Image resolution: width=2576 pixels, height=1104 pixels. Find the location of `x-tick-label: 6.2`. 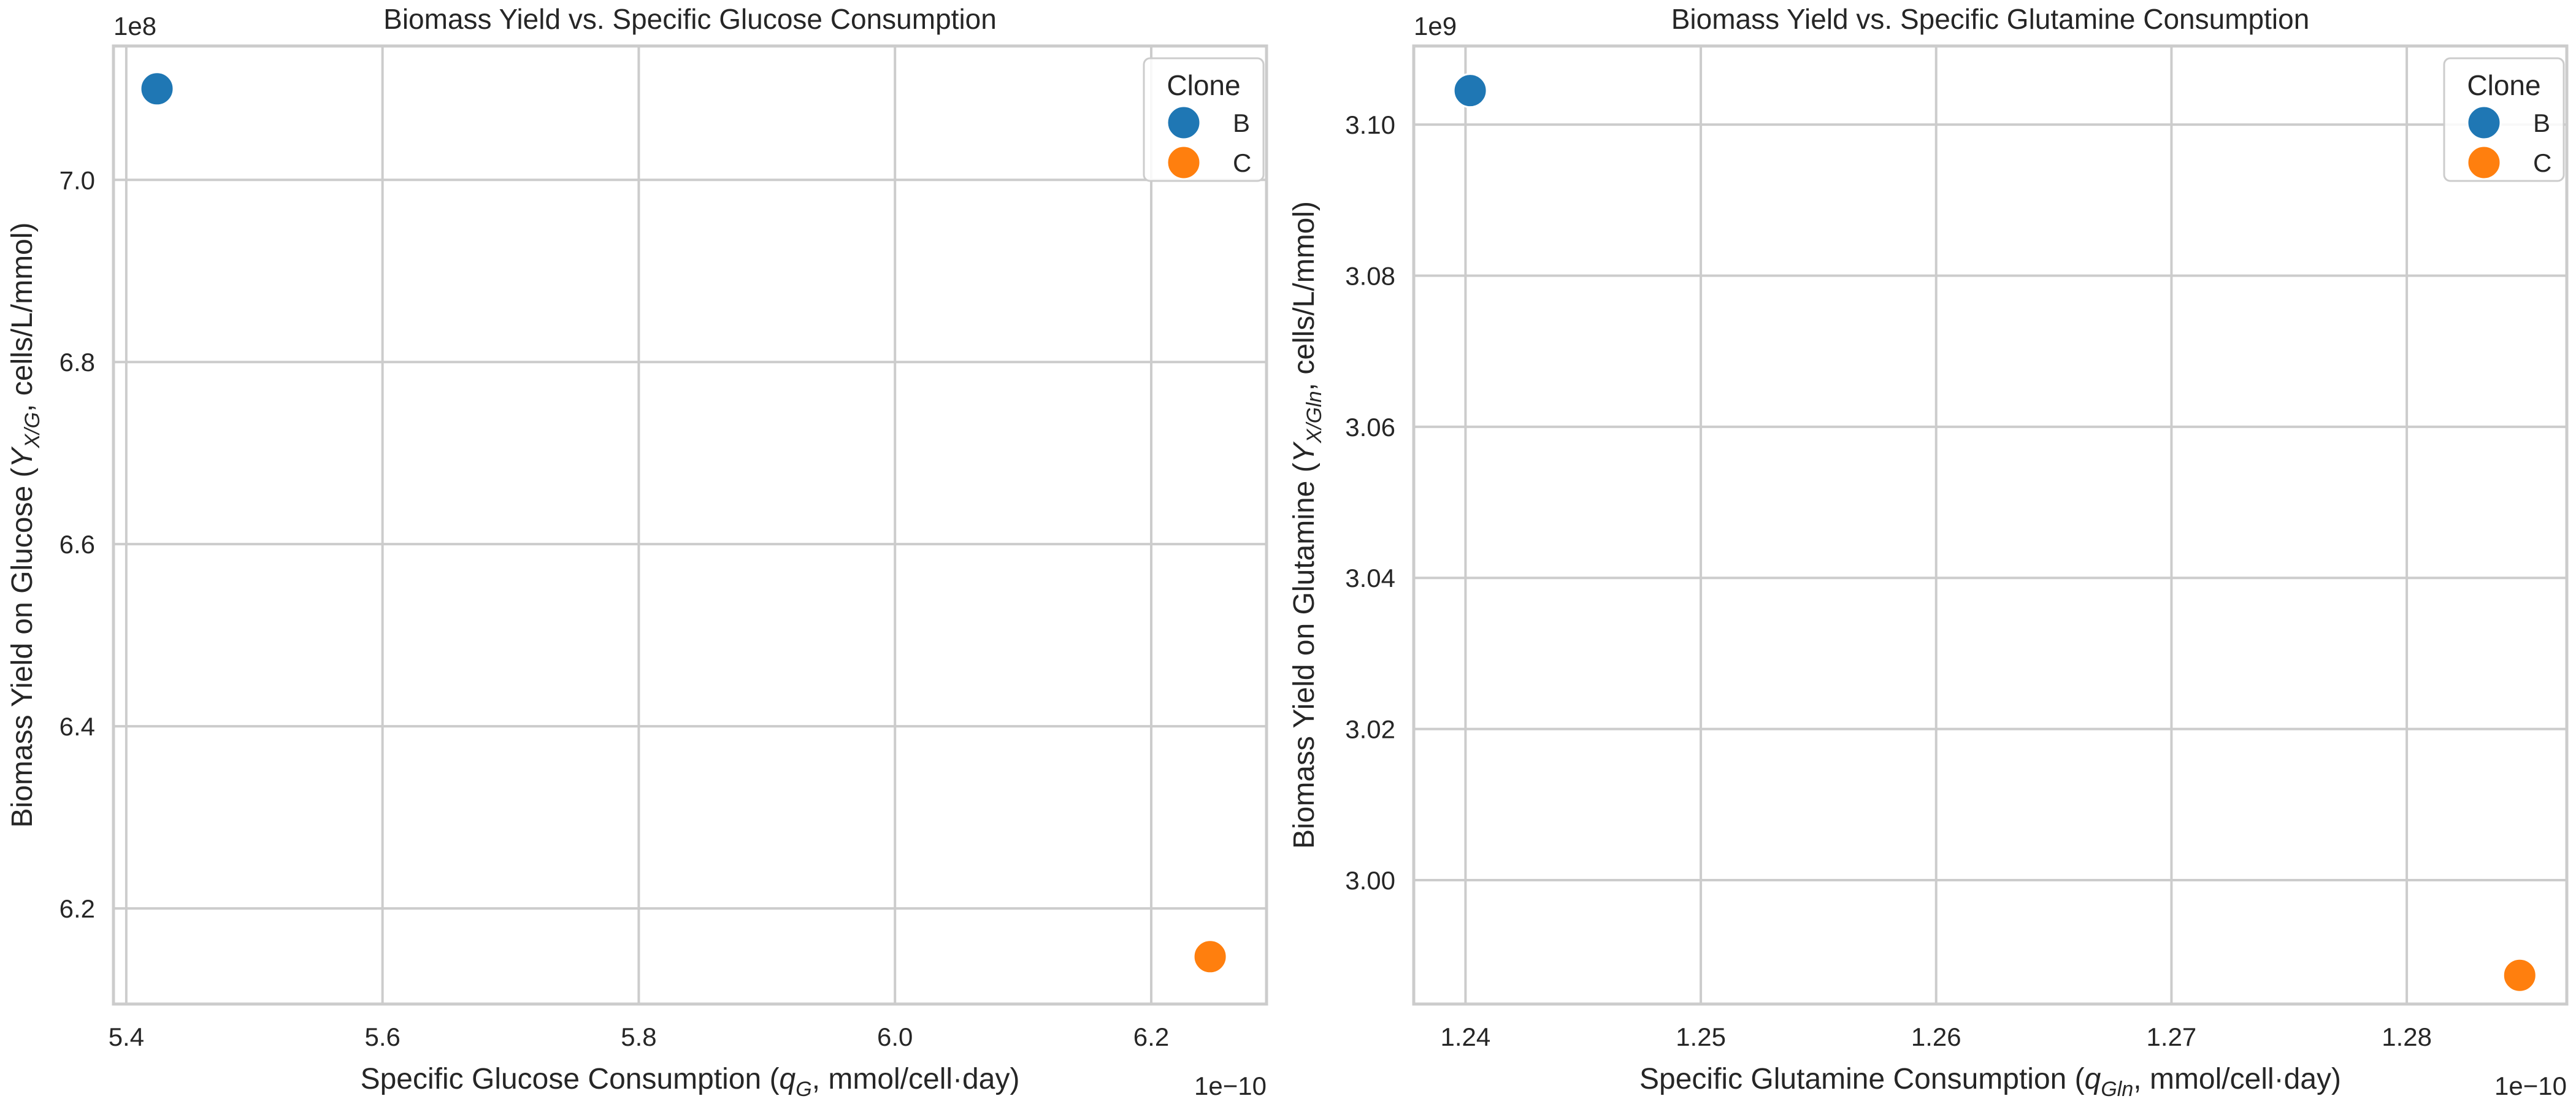

x-tick-label: 6.2 is located at coordinates (1151, 1036).